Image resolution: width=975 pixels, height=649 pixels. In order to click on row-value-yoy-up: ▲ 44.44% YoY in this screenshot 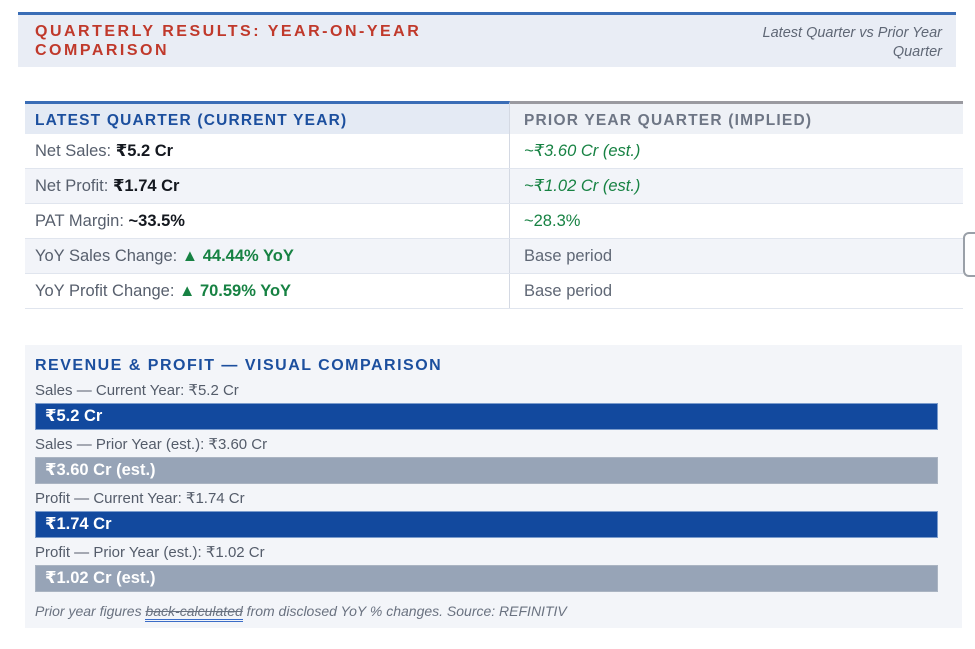, I will do `click(237, 256)`.